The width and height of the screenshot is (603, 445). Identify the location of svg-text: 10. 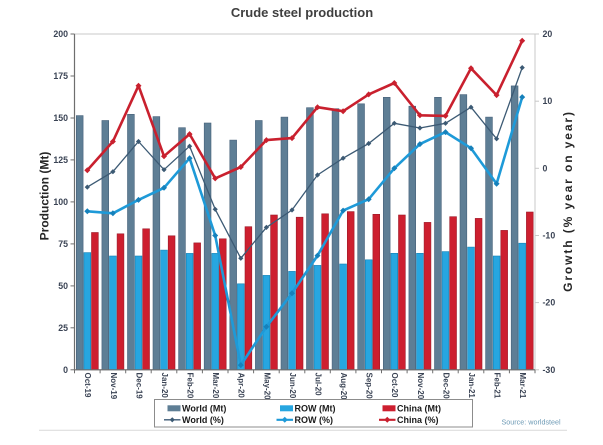
(548, 101).